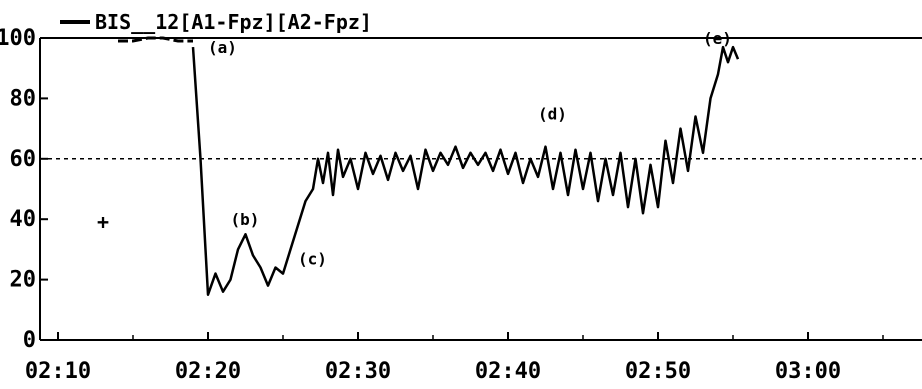  Describe the element at coordinates (23, 280) in the screenshot. I see `y-tick-label: 20` at that location.